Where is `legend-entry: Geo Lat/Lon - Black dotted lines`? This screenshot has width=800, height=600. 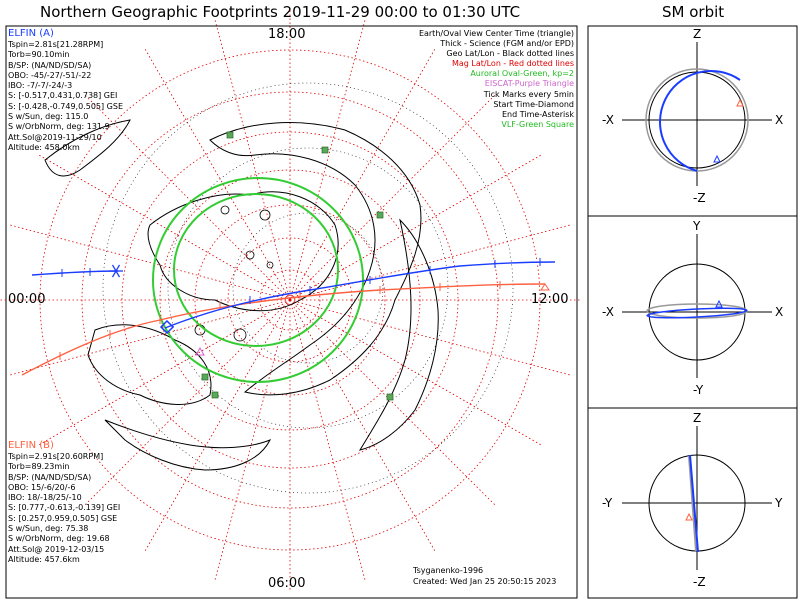
legend-entry: Geo Lat/Lon - Black dotted lines is located at coordinates (510, 54).